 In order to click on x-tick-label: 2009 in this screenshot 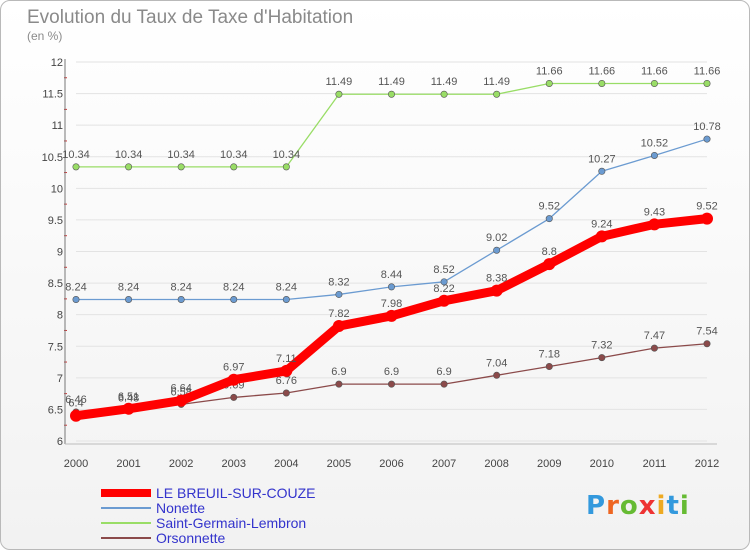, I will do `click(549, 464)`.